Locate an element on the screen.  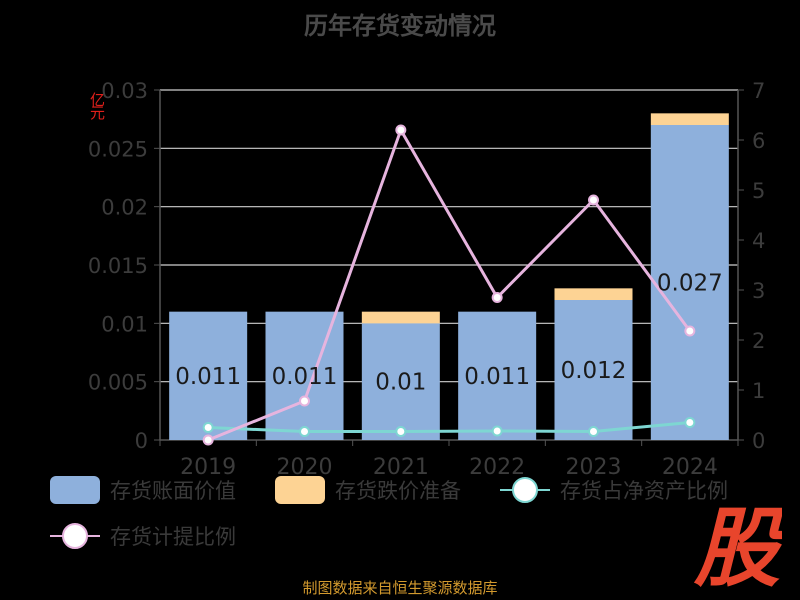
x-axis-tick-label: 2022 is located at coordinates (497, 467).